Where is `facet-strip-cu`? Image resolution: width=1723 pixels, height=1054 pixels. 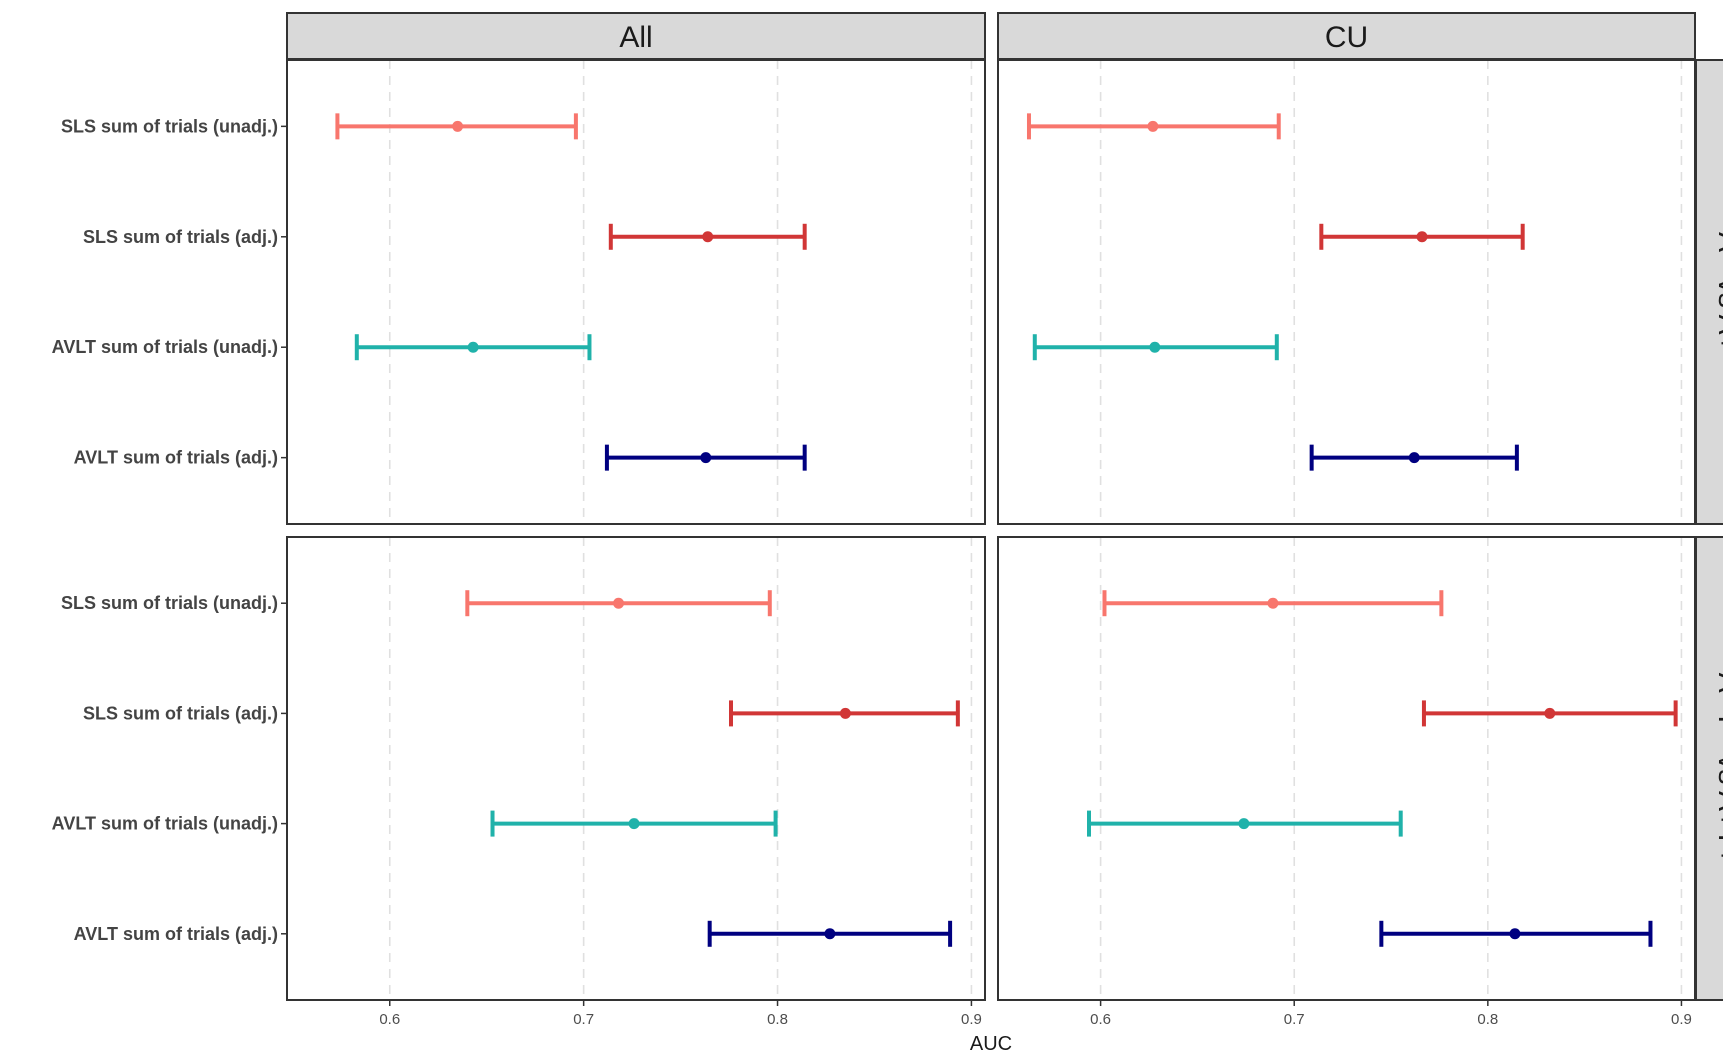 facet-strip-cu is located at coordinates (1346, 36).